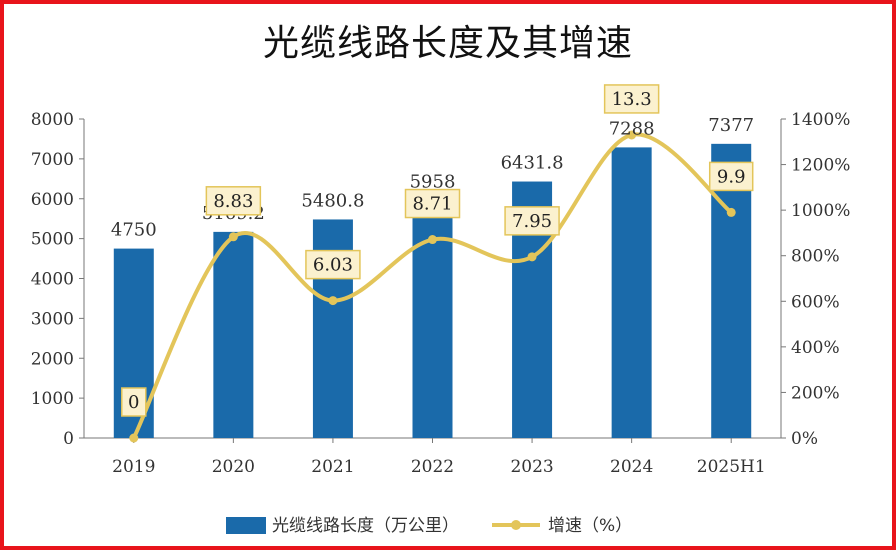  Describe the element at coordinates (815, 257) in the screenshot. I see `right-tick-label: 800%` at that location.